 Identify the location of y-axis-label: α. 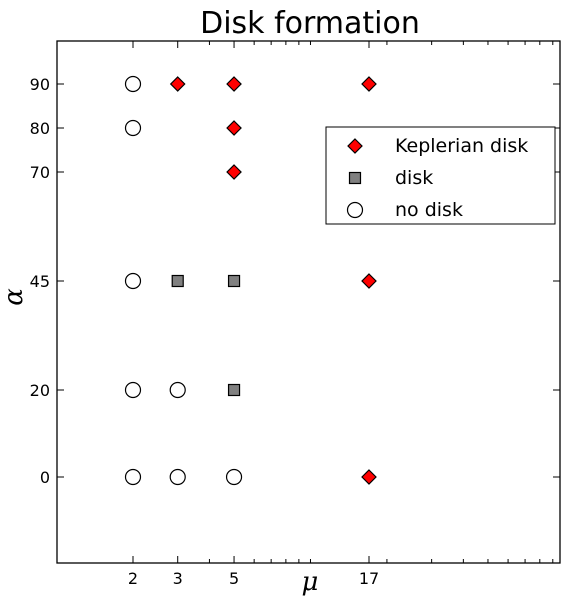
(14, 297).